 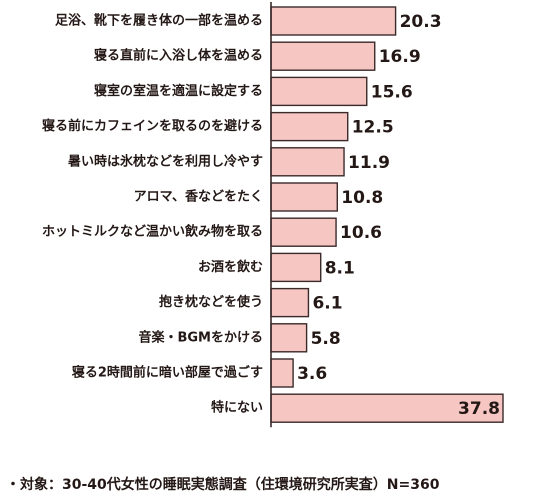 I want to click on value-label: 12.5, so click(x=373, y=128).